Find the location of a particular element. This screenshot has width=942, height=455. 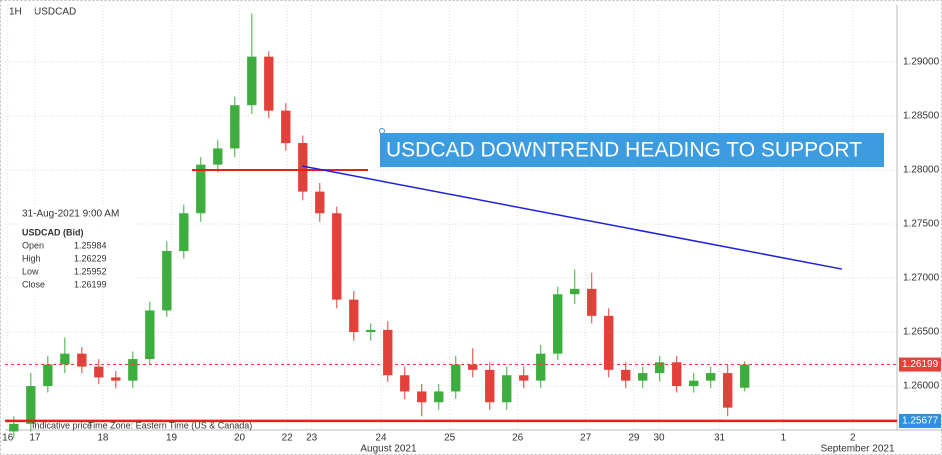

timezone: Time Zone: Eastern Time (US & Canada) is located at coordinates (170, 425).